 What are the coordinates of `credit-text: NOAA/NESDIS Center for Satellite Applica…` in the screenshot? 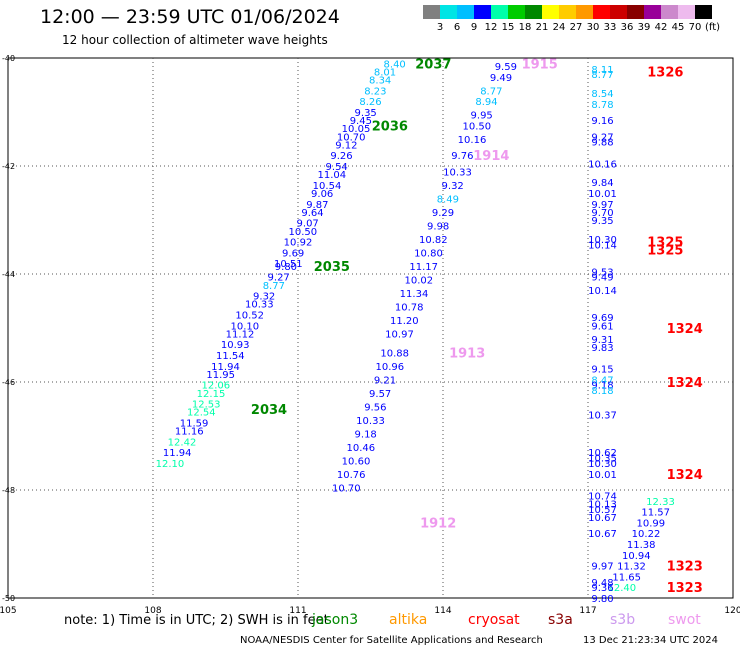 It's located at (391, 640).